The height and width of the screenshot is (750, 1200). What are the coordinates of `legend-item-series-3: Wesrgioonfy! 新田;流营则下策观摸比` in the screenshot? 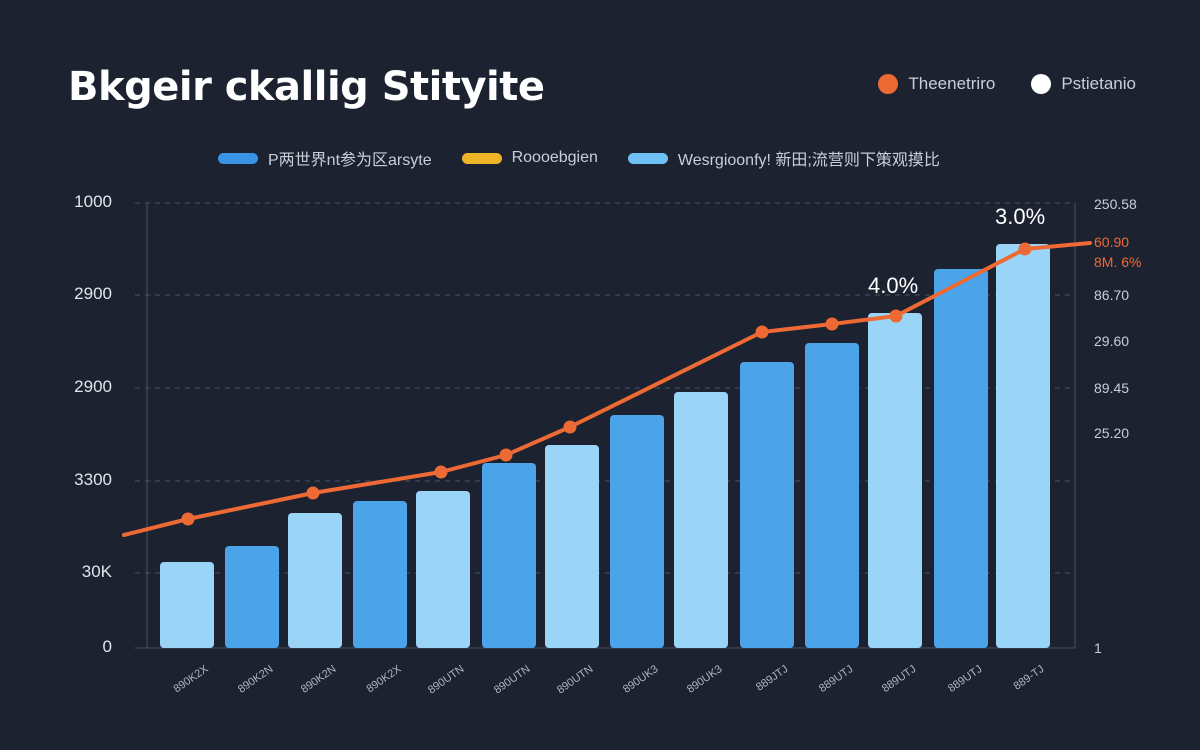 It's located at (783, 158).